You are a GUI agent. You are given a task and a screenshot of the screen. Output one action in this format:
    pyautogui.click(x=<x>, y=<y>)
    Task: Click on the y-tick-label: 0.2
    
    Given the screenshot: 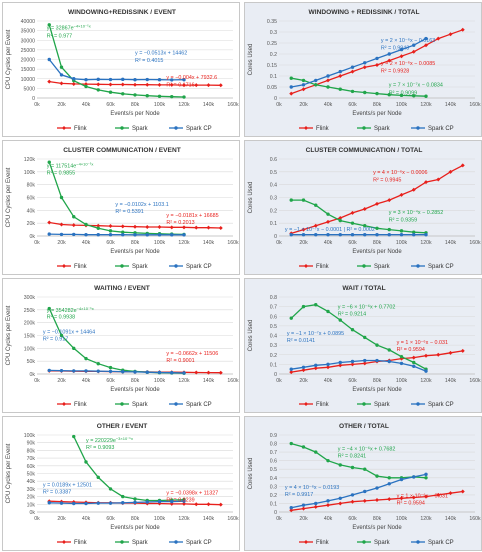 What is the action you would take?
    pyautogui.click(x=273, y=55)
    